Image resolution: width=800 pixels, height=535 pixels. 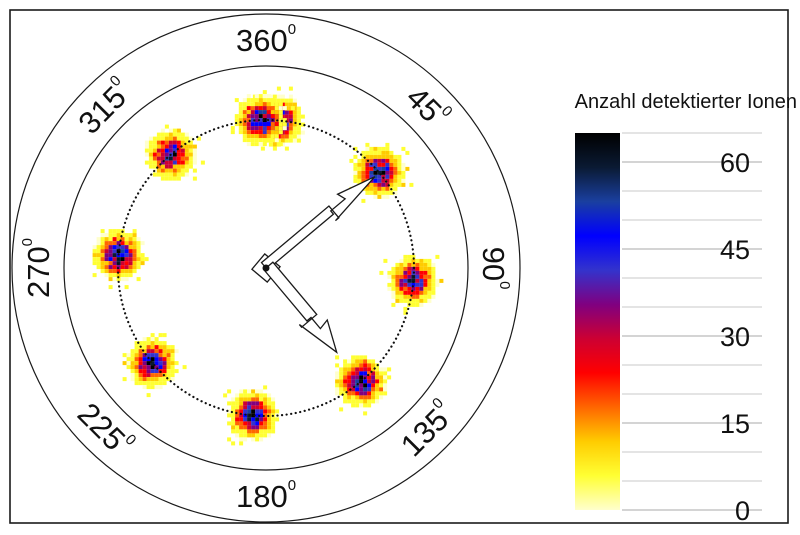 I want to click on colorbar-tick-label: 60, so click(x=735, y=163).